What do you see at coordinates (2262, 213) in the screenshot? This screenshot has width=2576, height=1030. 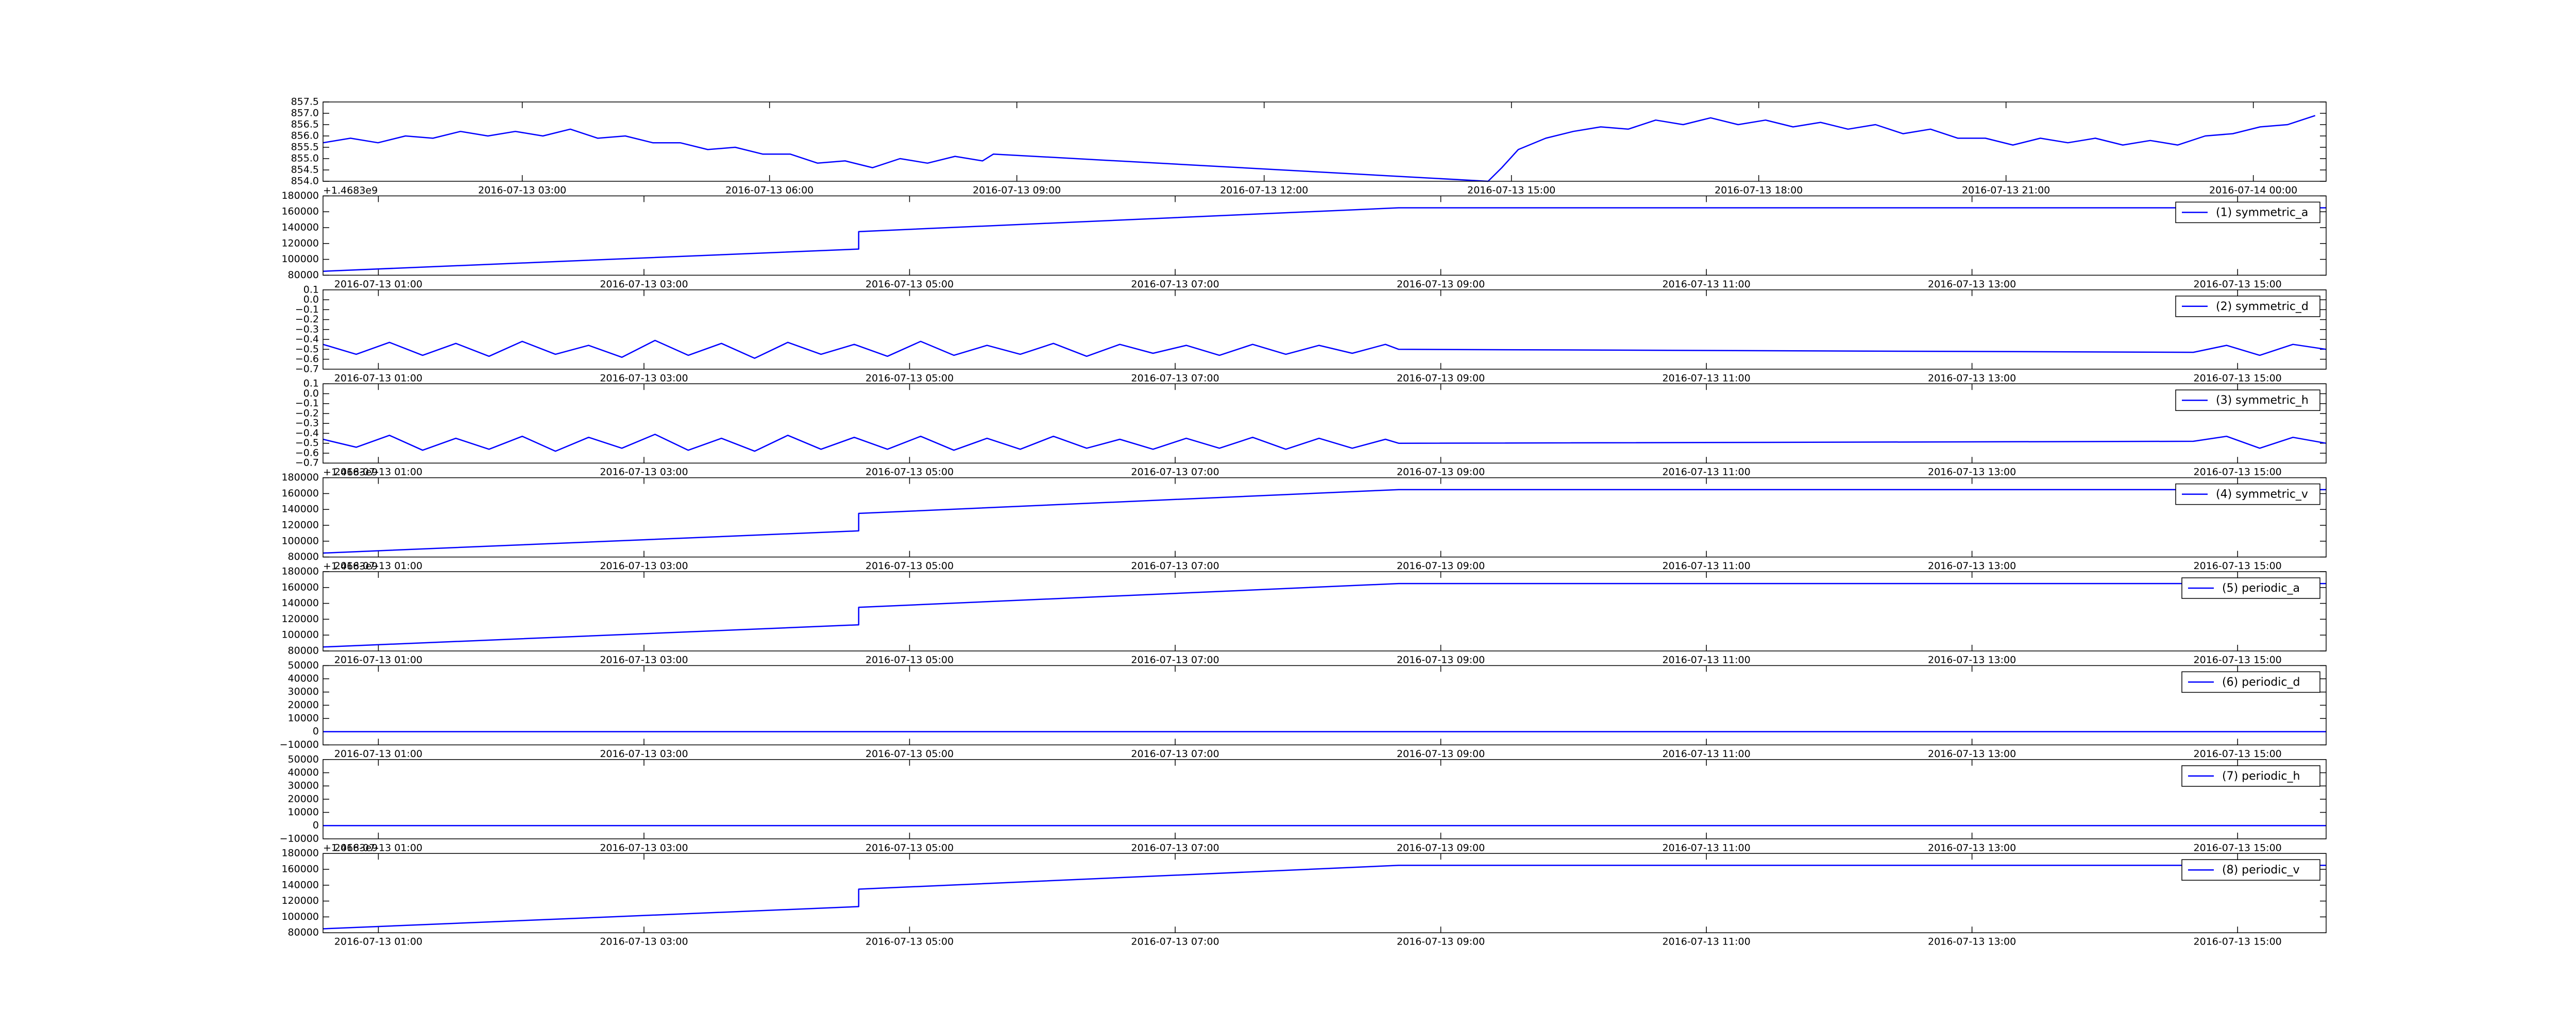 I see `legend-label: (1) symmetric_a` at bounding box center [2262, 213].